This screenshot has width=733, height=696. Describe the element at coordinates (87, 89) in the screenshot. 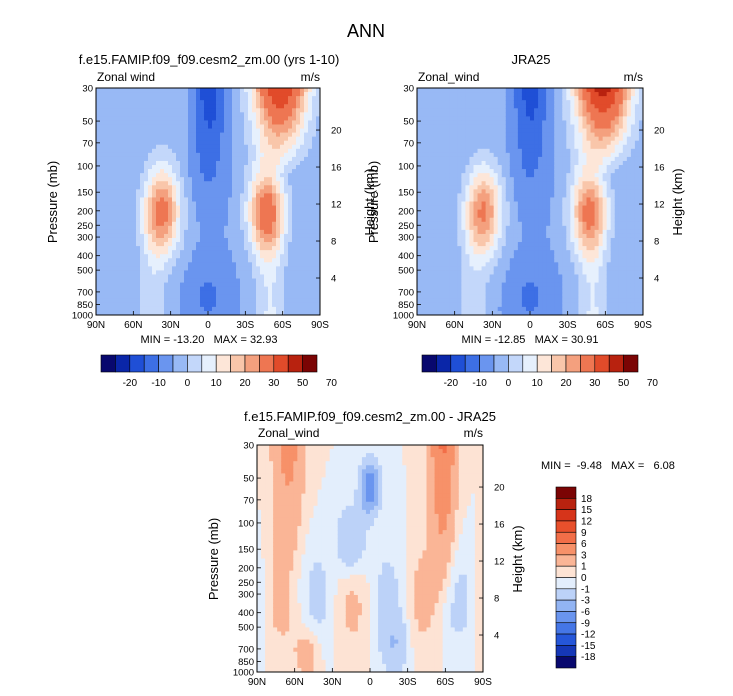

I see `model-pressure-tick-label: 30` at that location.